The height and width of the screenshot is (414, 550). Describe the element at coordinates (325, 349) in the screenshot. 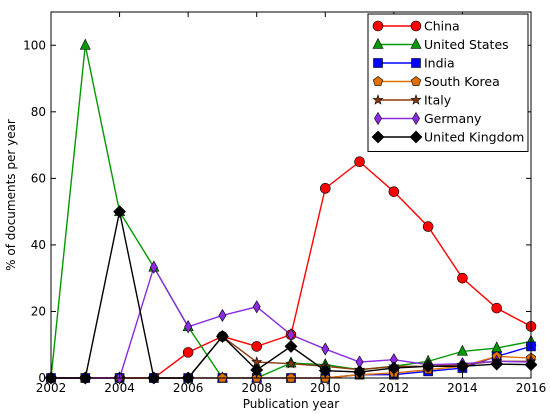

I see `data-point-germany-2010` at that location.